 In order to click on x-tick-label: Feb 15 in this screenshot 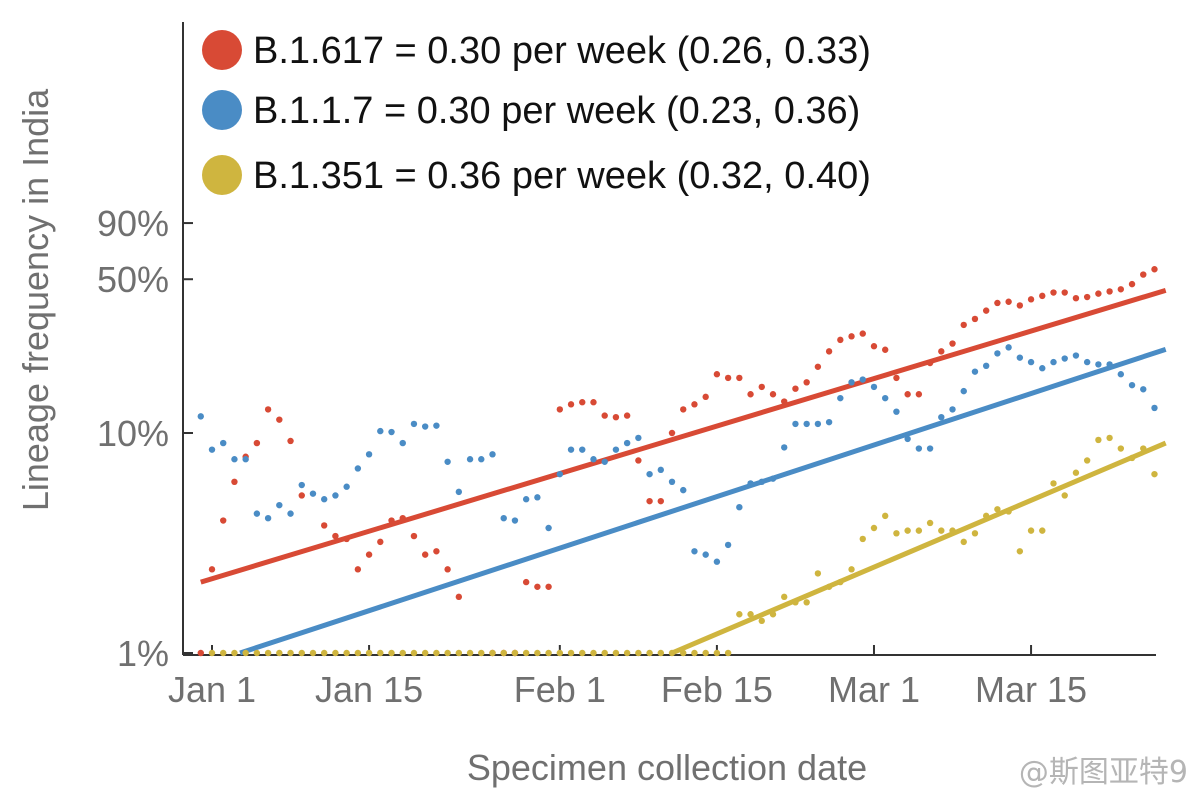, I will do `click(717, 689)`.